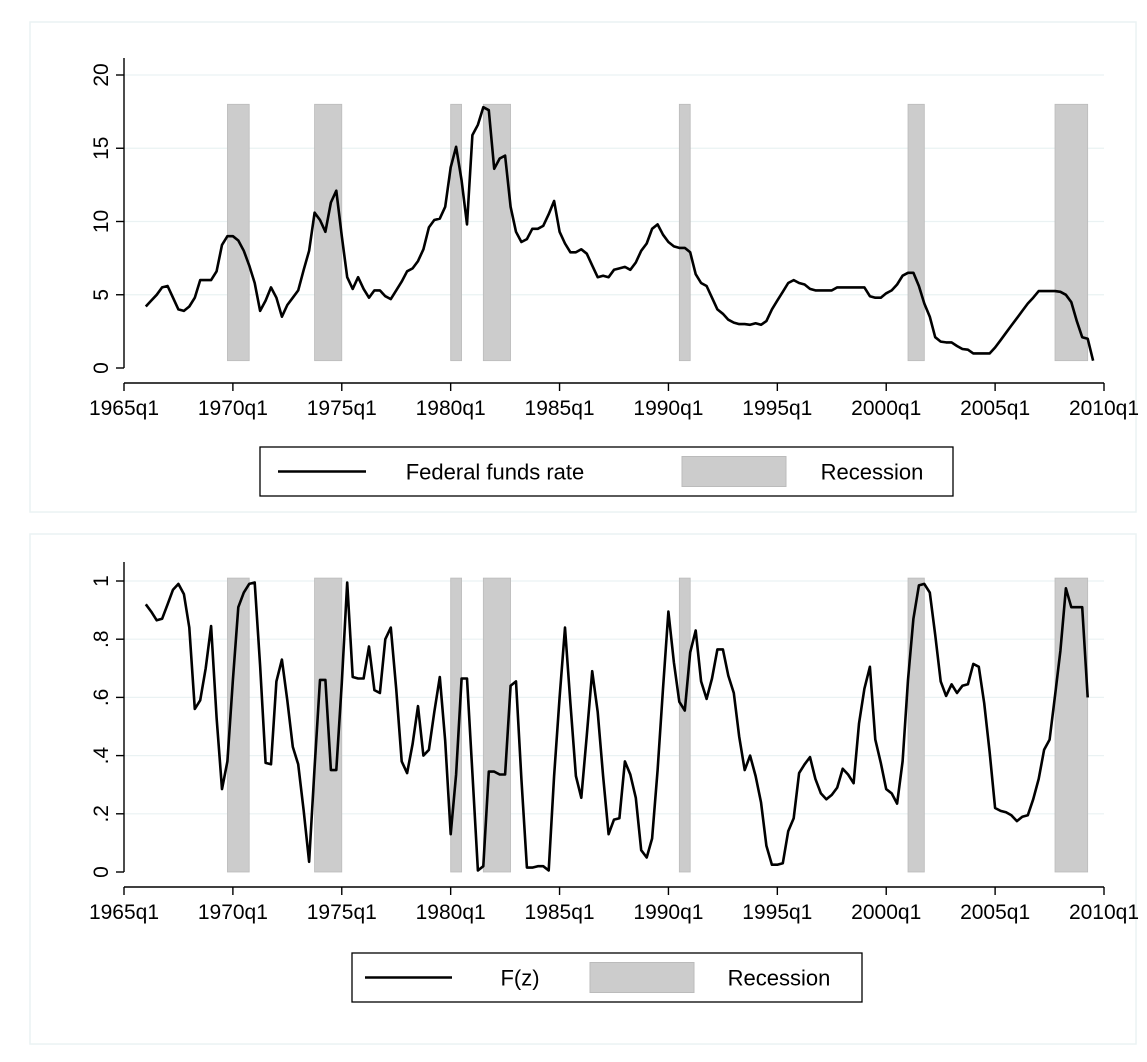  Describe the element at coordinates (101, 814) in the screenshot. I see `y-tick-label: .2` at that location.